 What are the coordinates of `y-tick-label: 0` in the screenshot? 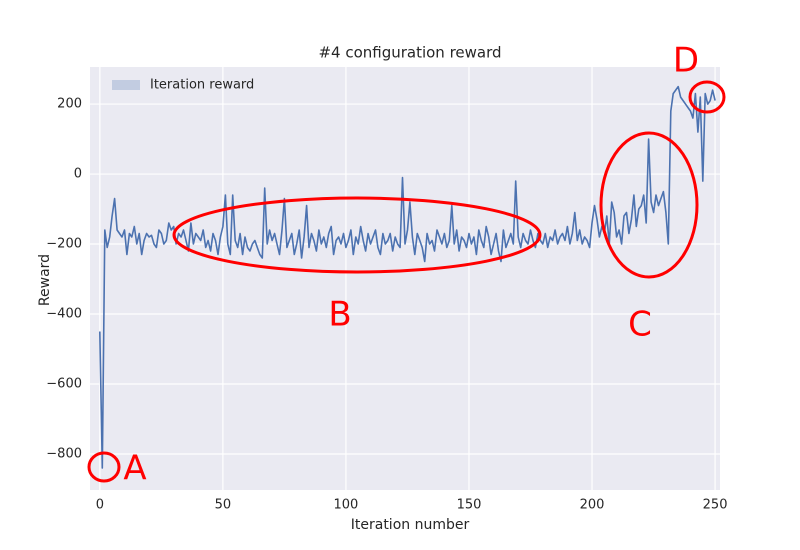 It's located at (78, 174).